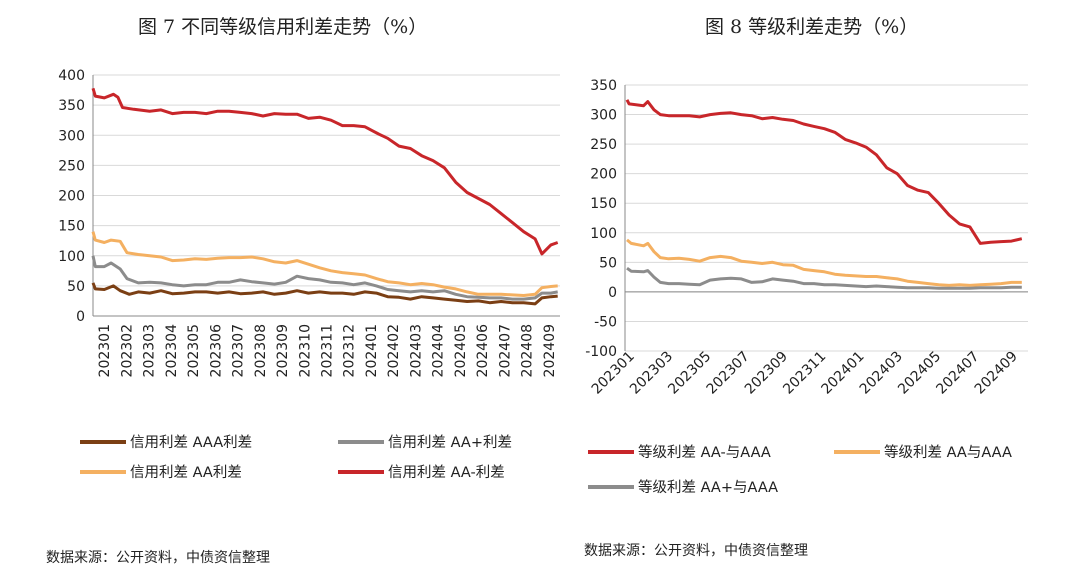  What do you see at coordinates (158, 558) in the screenshot?
I see `left-source-note: 数据来源：公开资料，中债资信整理` at bounding box center [158, 558].